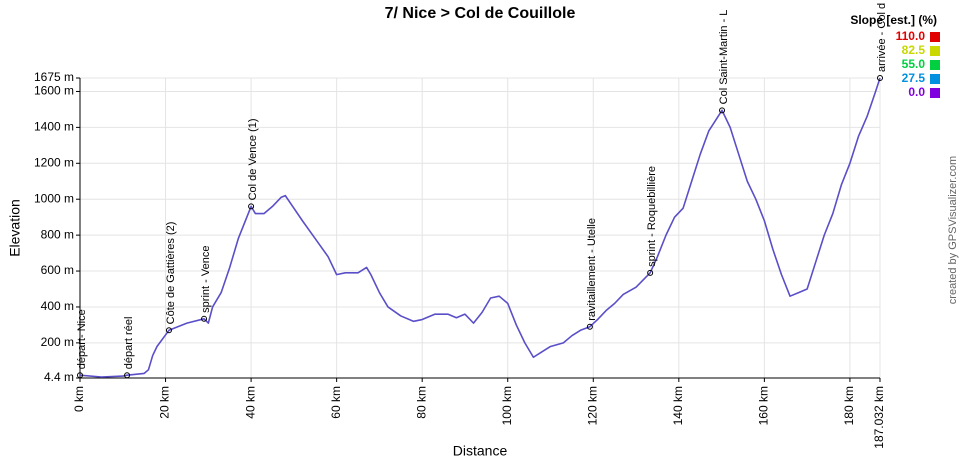  I want to click on waypoint-label: sprint - Roquebillière, so click(652, 216).